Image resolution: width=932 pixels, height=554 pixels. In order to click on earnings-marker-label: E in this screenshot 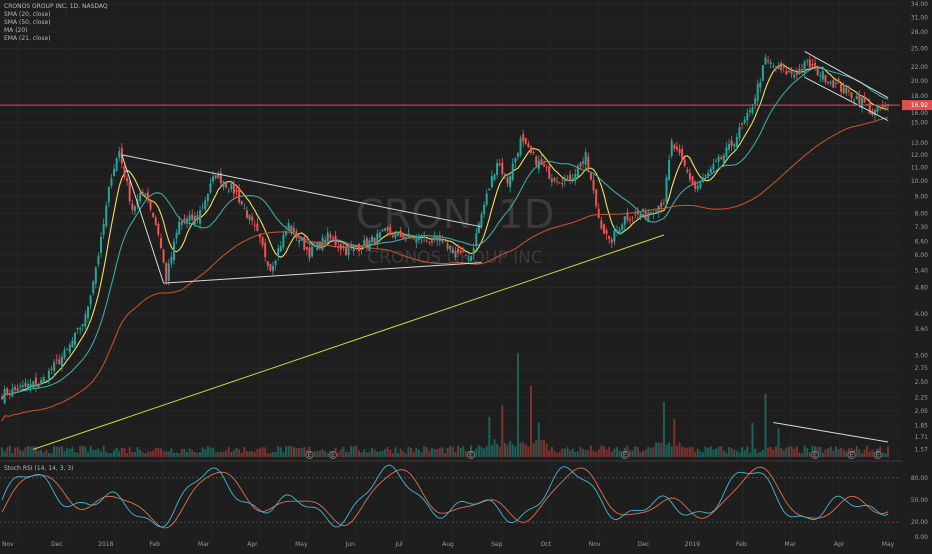, I will do `click(852, 455)`.